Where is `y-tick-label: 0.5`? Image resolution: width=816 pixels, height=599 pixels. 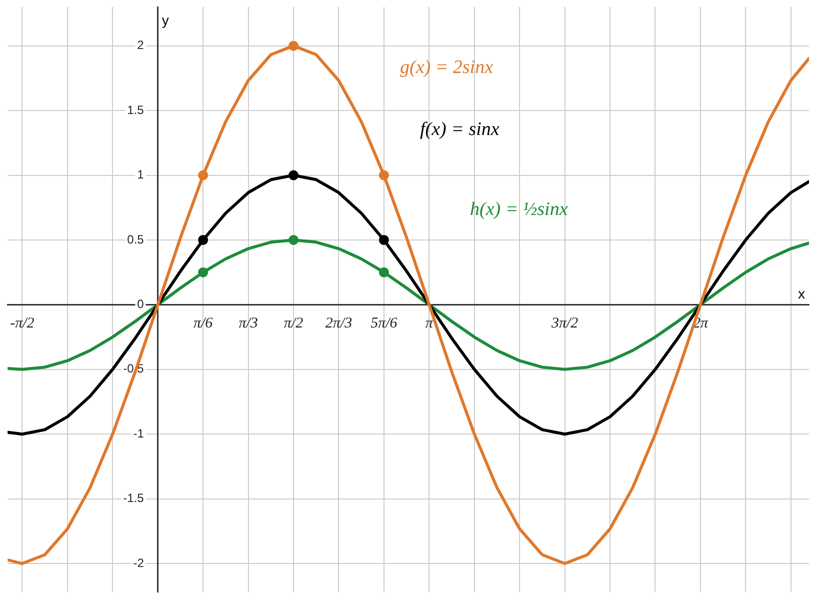
y-tick-label: 0.5 is located at coordinates (135, 239).